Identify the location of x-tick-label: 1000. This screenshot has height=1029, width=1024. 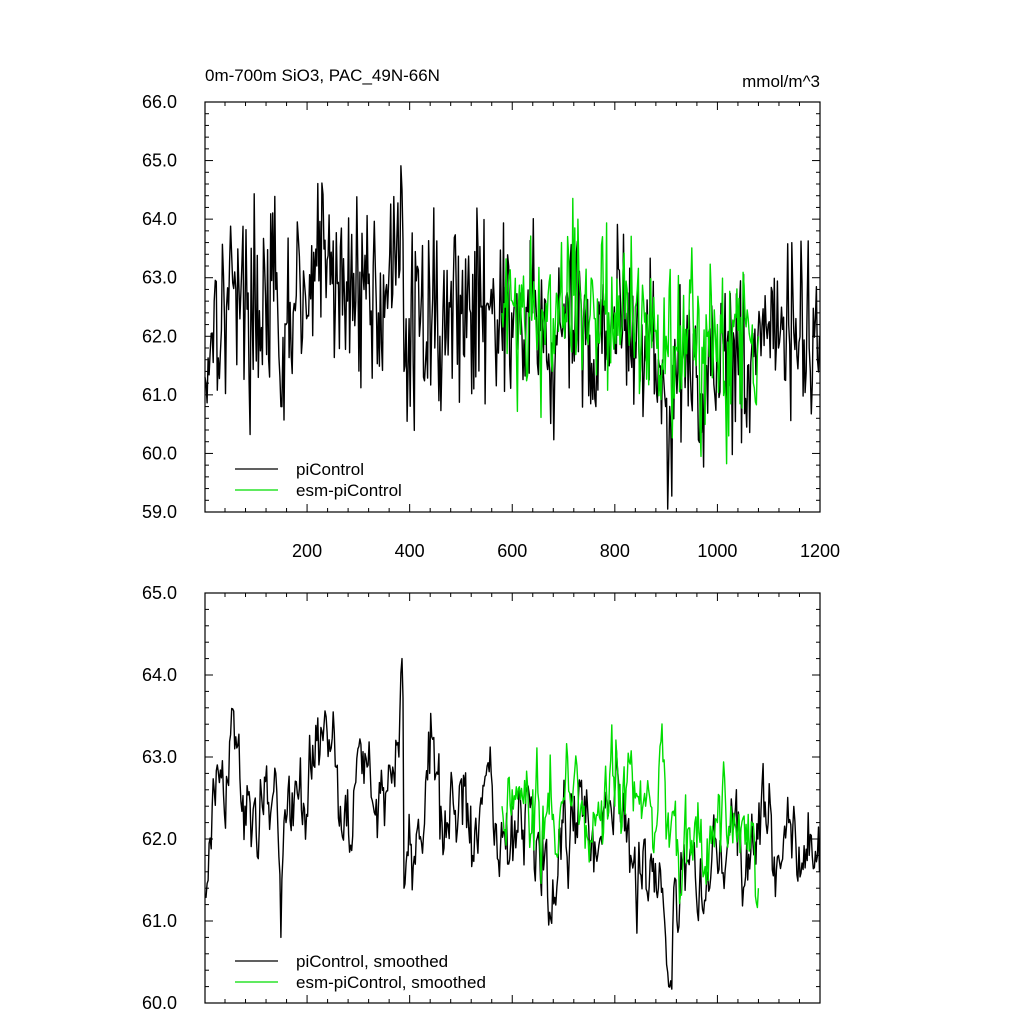
(717, 551).